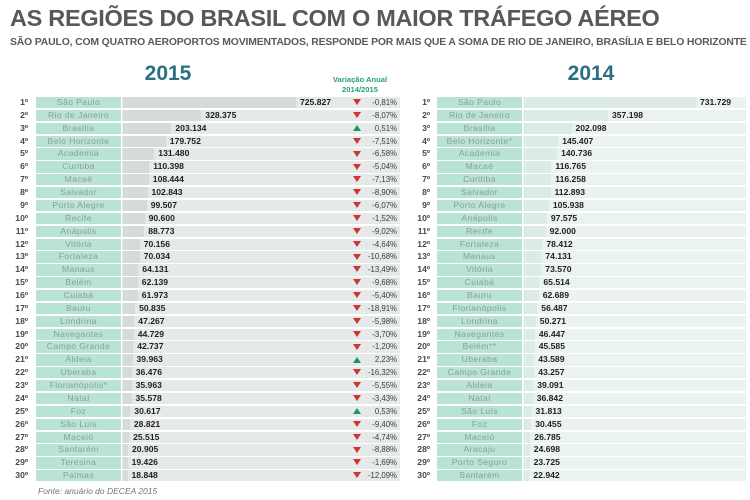  Describe the element at coordinates (148, 372) in the screenshot. I see `value-label: 36.476` at that location.